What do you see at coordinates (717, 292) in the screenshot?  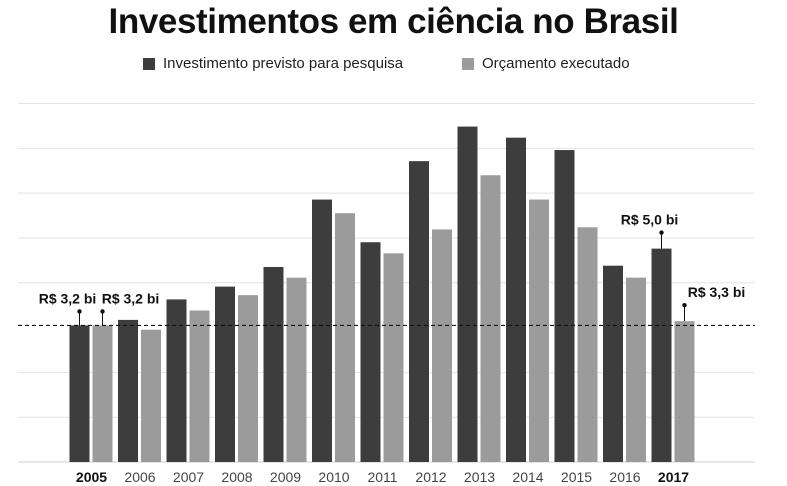 I see `annotation-label-3: R$ 3,3 bi` at bounding box center [717, 292].